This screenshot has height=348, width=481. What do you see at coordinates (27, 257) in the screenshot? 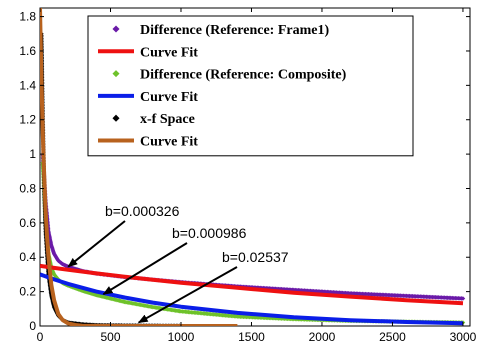
I see `y-tick-label: 0.4` at bounding box center [27, 257].